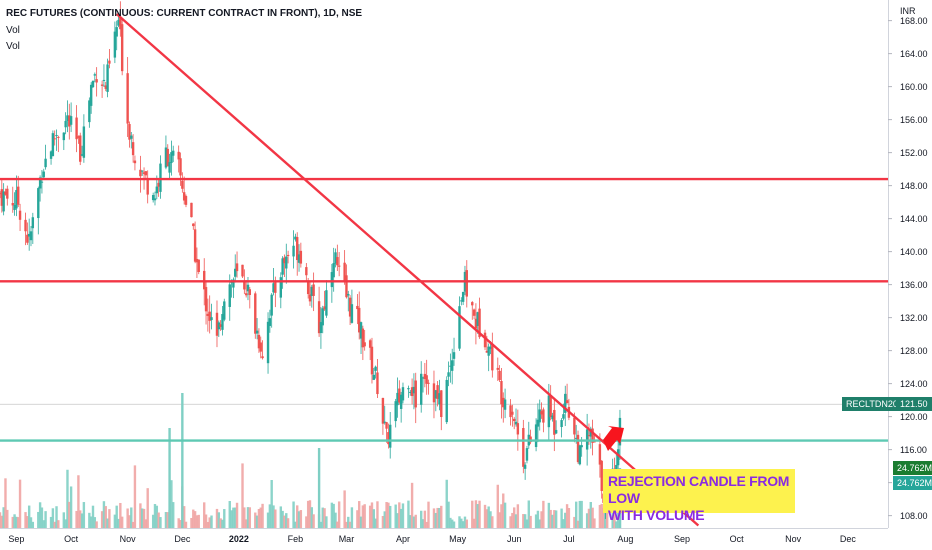 This screenshot has height=550, width=932. Describe the element at coordinates (239, 539) in the screenshot. I see `time-tick-label: 2022` at that location.